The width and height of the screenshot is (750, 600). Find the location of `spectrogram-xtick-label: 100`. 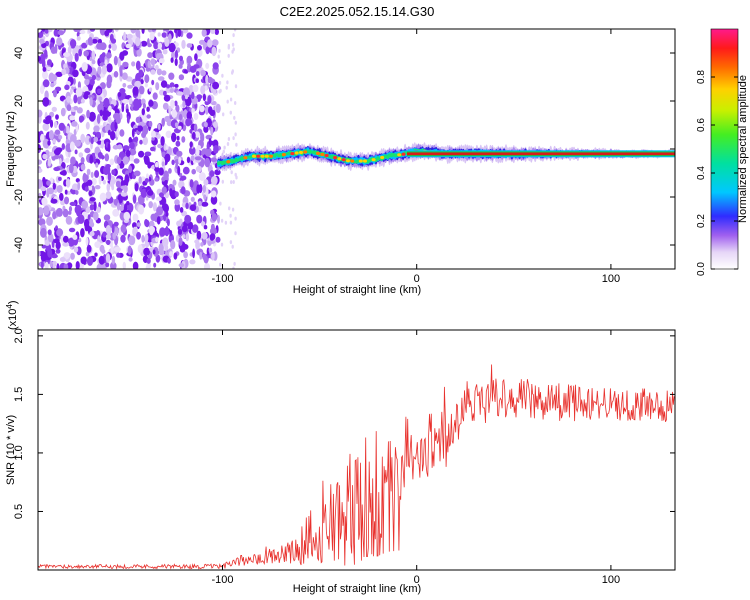

spectrogram-xtick-label: 100 is located at coordinates (611, 279).